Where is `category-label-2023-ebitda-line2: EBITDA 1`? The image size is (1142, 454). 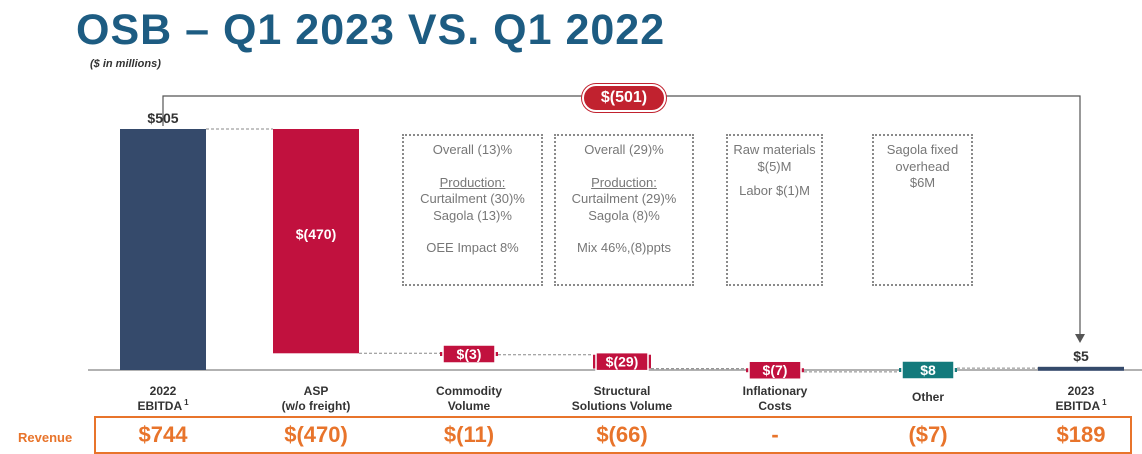
category-label-2023-ebitda-line2: EBITDA 1 is located at coordinates (1081, 405).